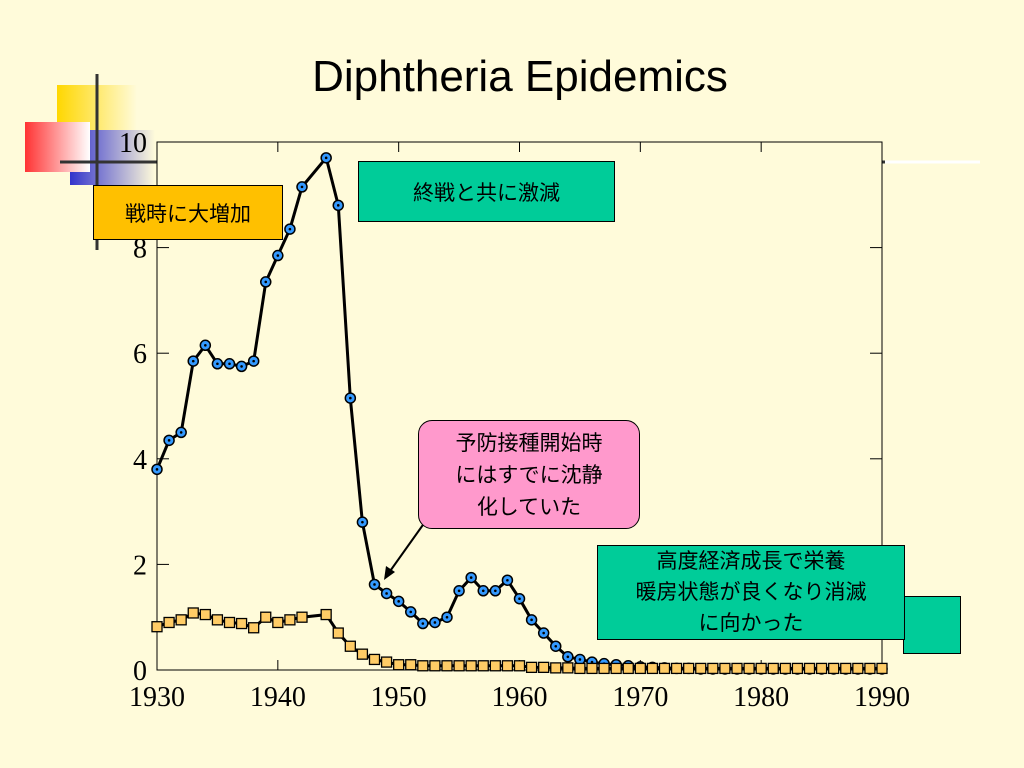  I want to click on y-tick-label: 2, so click(140, 565).